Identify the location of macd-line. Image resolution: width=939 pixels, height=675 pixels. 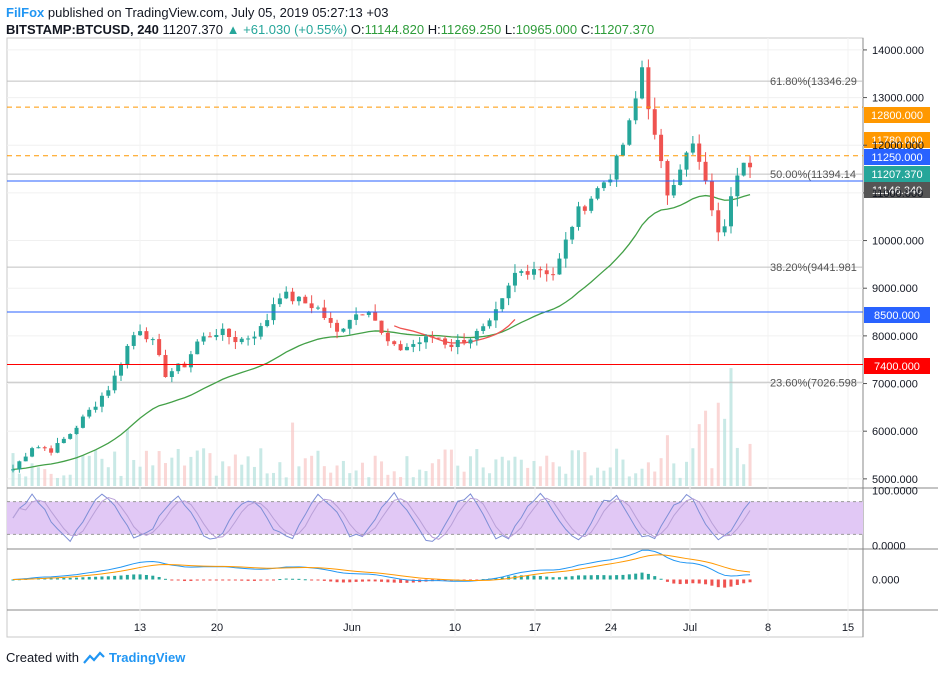
(381, 565).